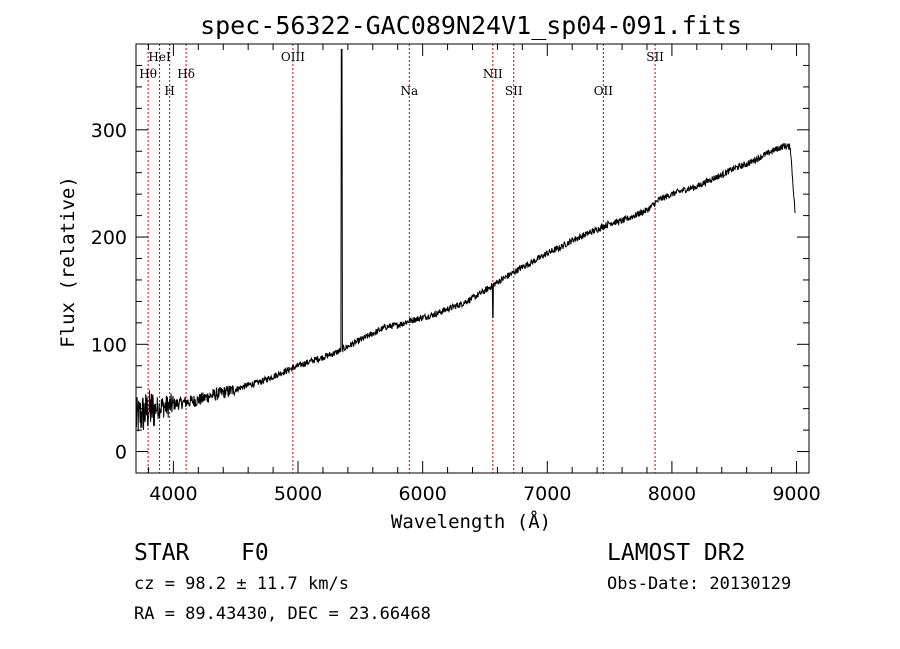  I want to click on x-tick-label: 4000, so click(173, 494).